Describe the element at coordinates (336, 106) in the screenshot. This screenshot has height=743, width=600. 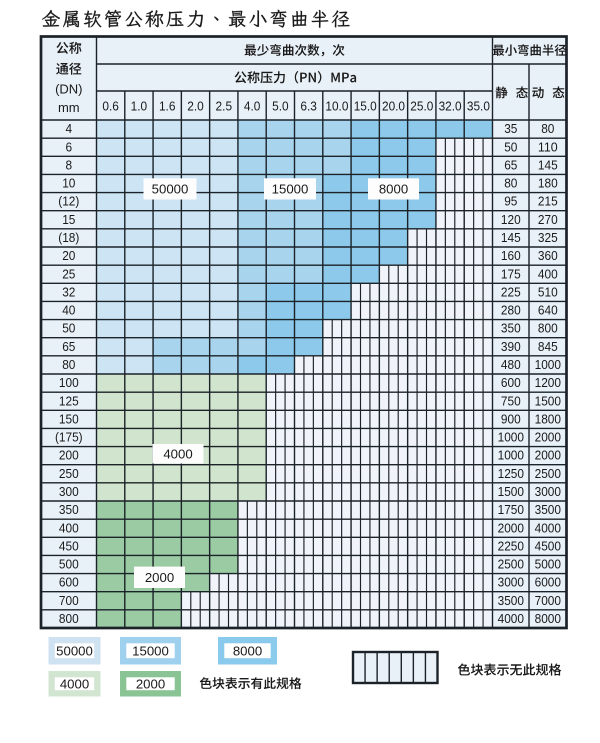
I see `svg-text: 10.0` at that location.